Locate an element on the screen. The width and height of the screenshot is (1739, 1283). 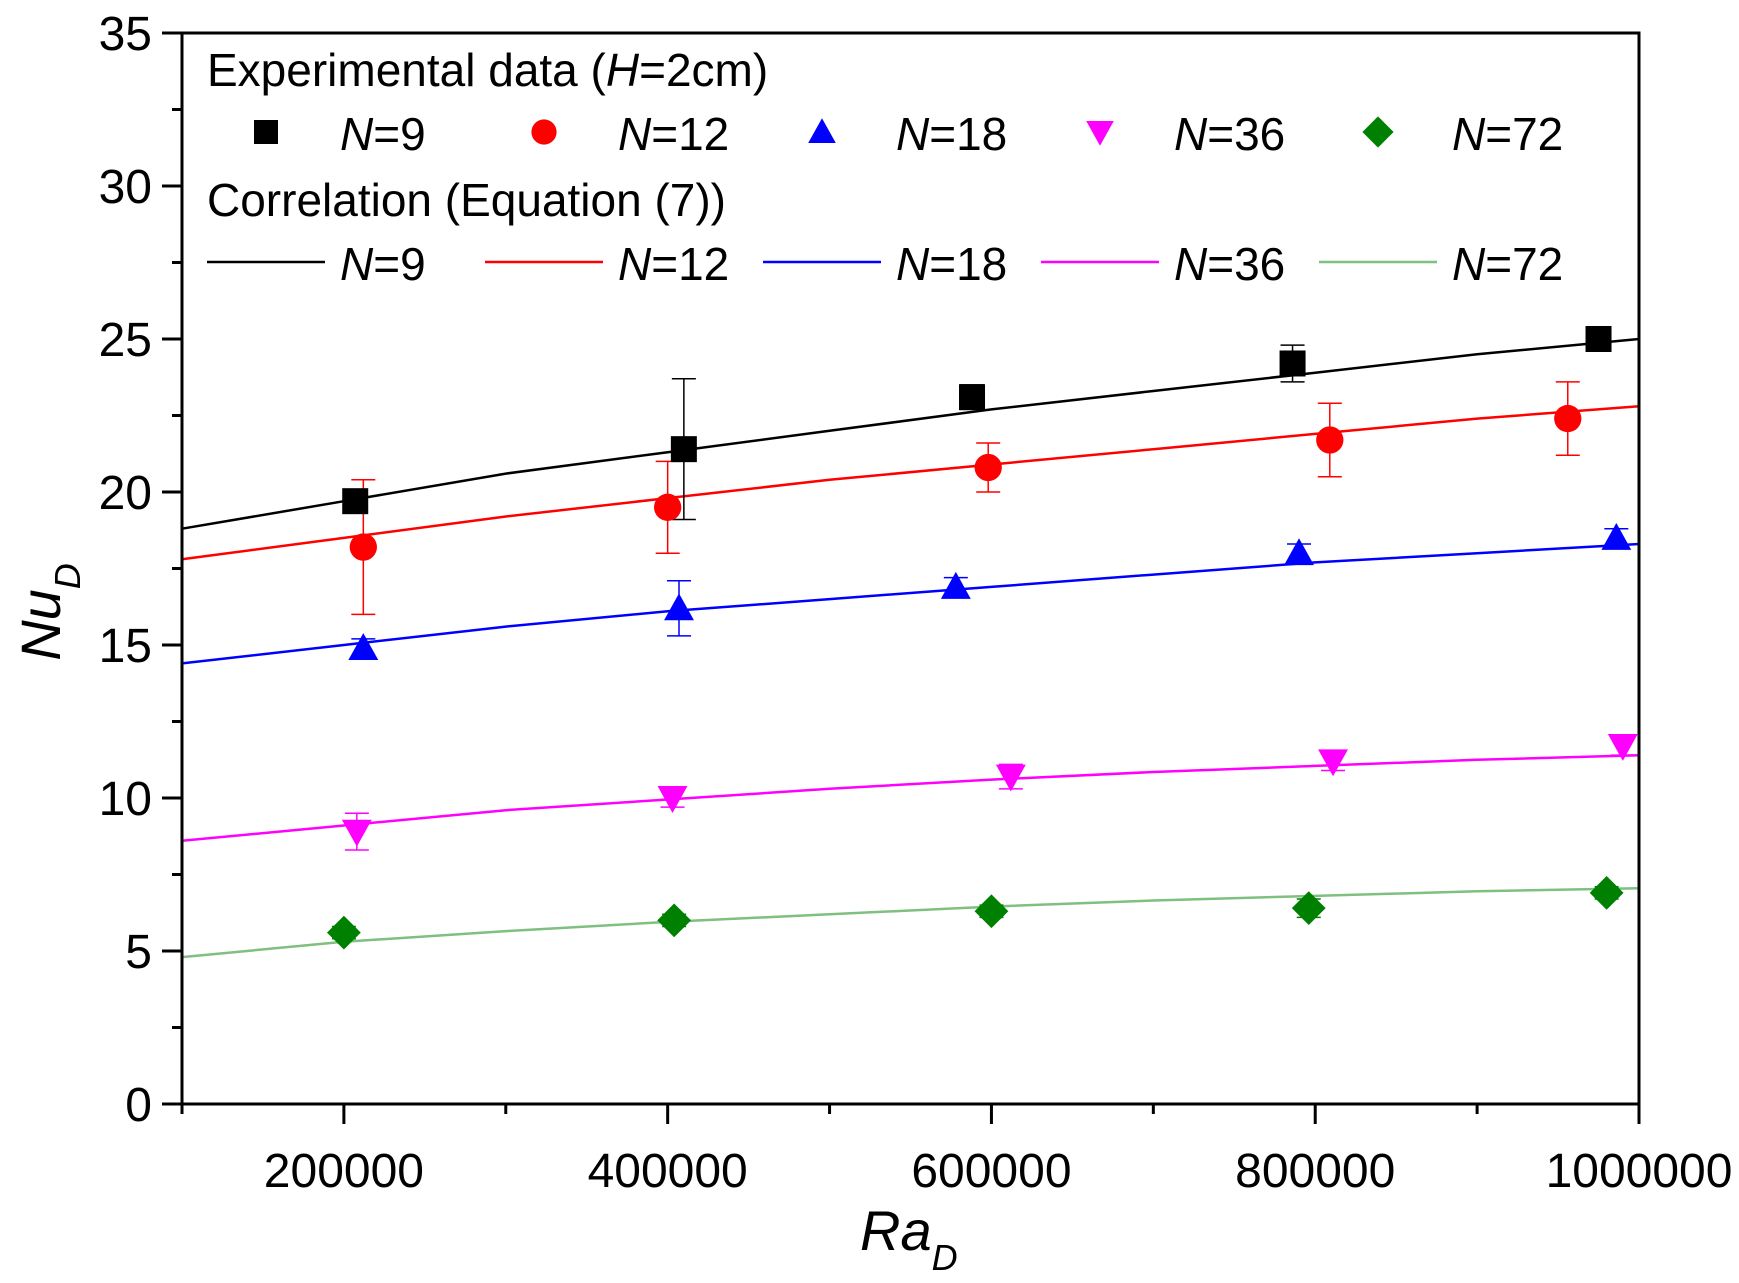
legend-correlation-title: Correlation (Equation (7)) is located at coordinates (466, 200).